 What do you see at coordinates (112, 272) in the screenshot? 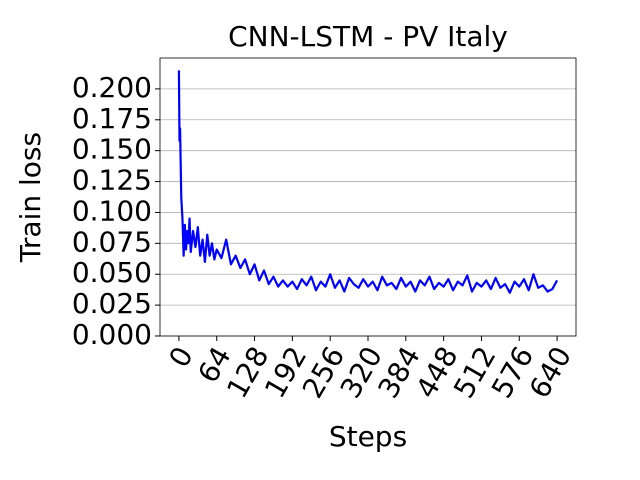
I see `y-tick-label: 0.050` at bounding box center [112, 272].